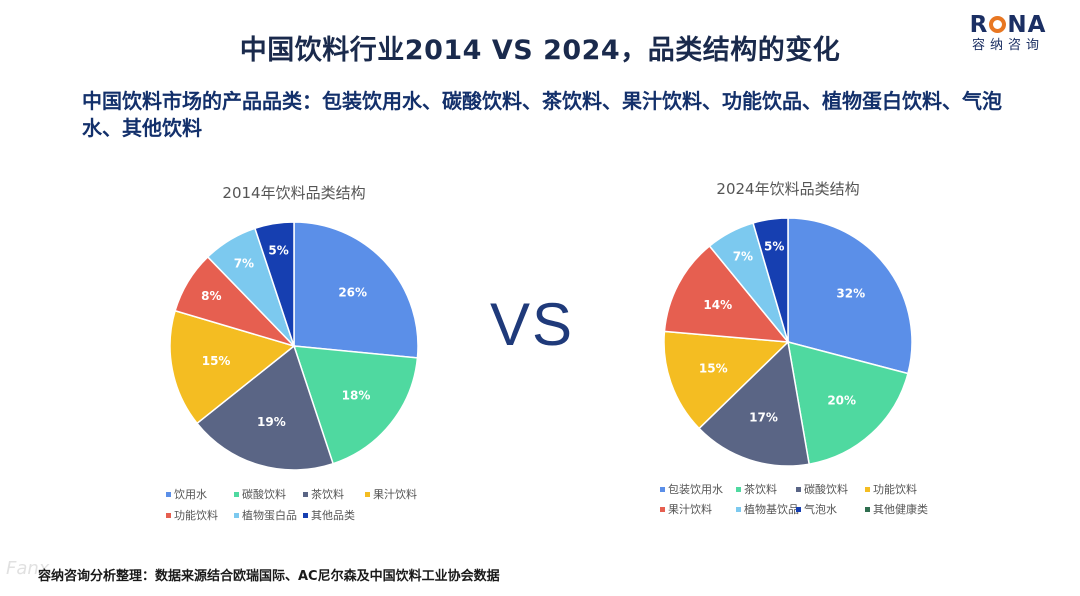 The height and width of the screenshot is (596, 1080). Describe the element at coordinates (269, 515) in the screenshot. I see `legend-label: 植物蛋白品` at that location.